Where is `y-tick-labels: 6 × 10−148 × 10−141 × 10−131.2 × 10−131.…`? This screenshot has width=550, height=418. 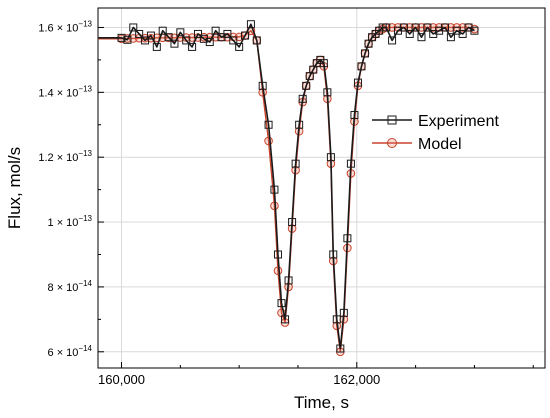 y-tick-labels: 6 × 10−148 × 10−141 × 10−131.2 × 10−131.… is located at coordinates (65, 188).